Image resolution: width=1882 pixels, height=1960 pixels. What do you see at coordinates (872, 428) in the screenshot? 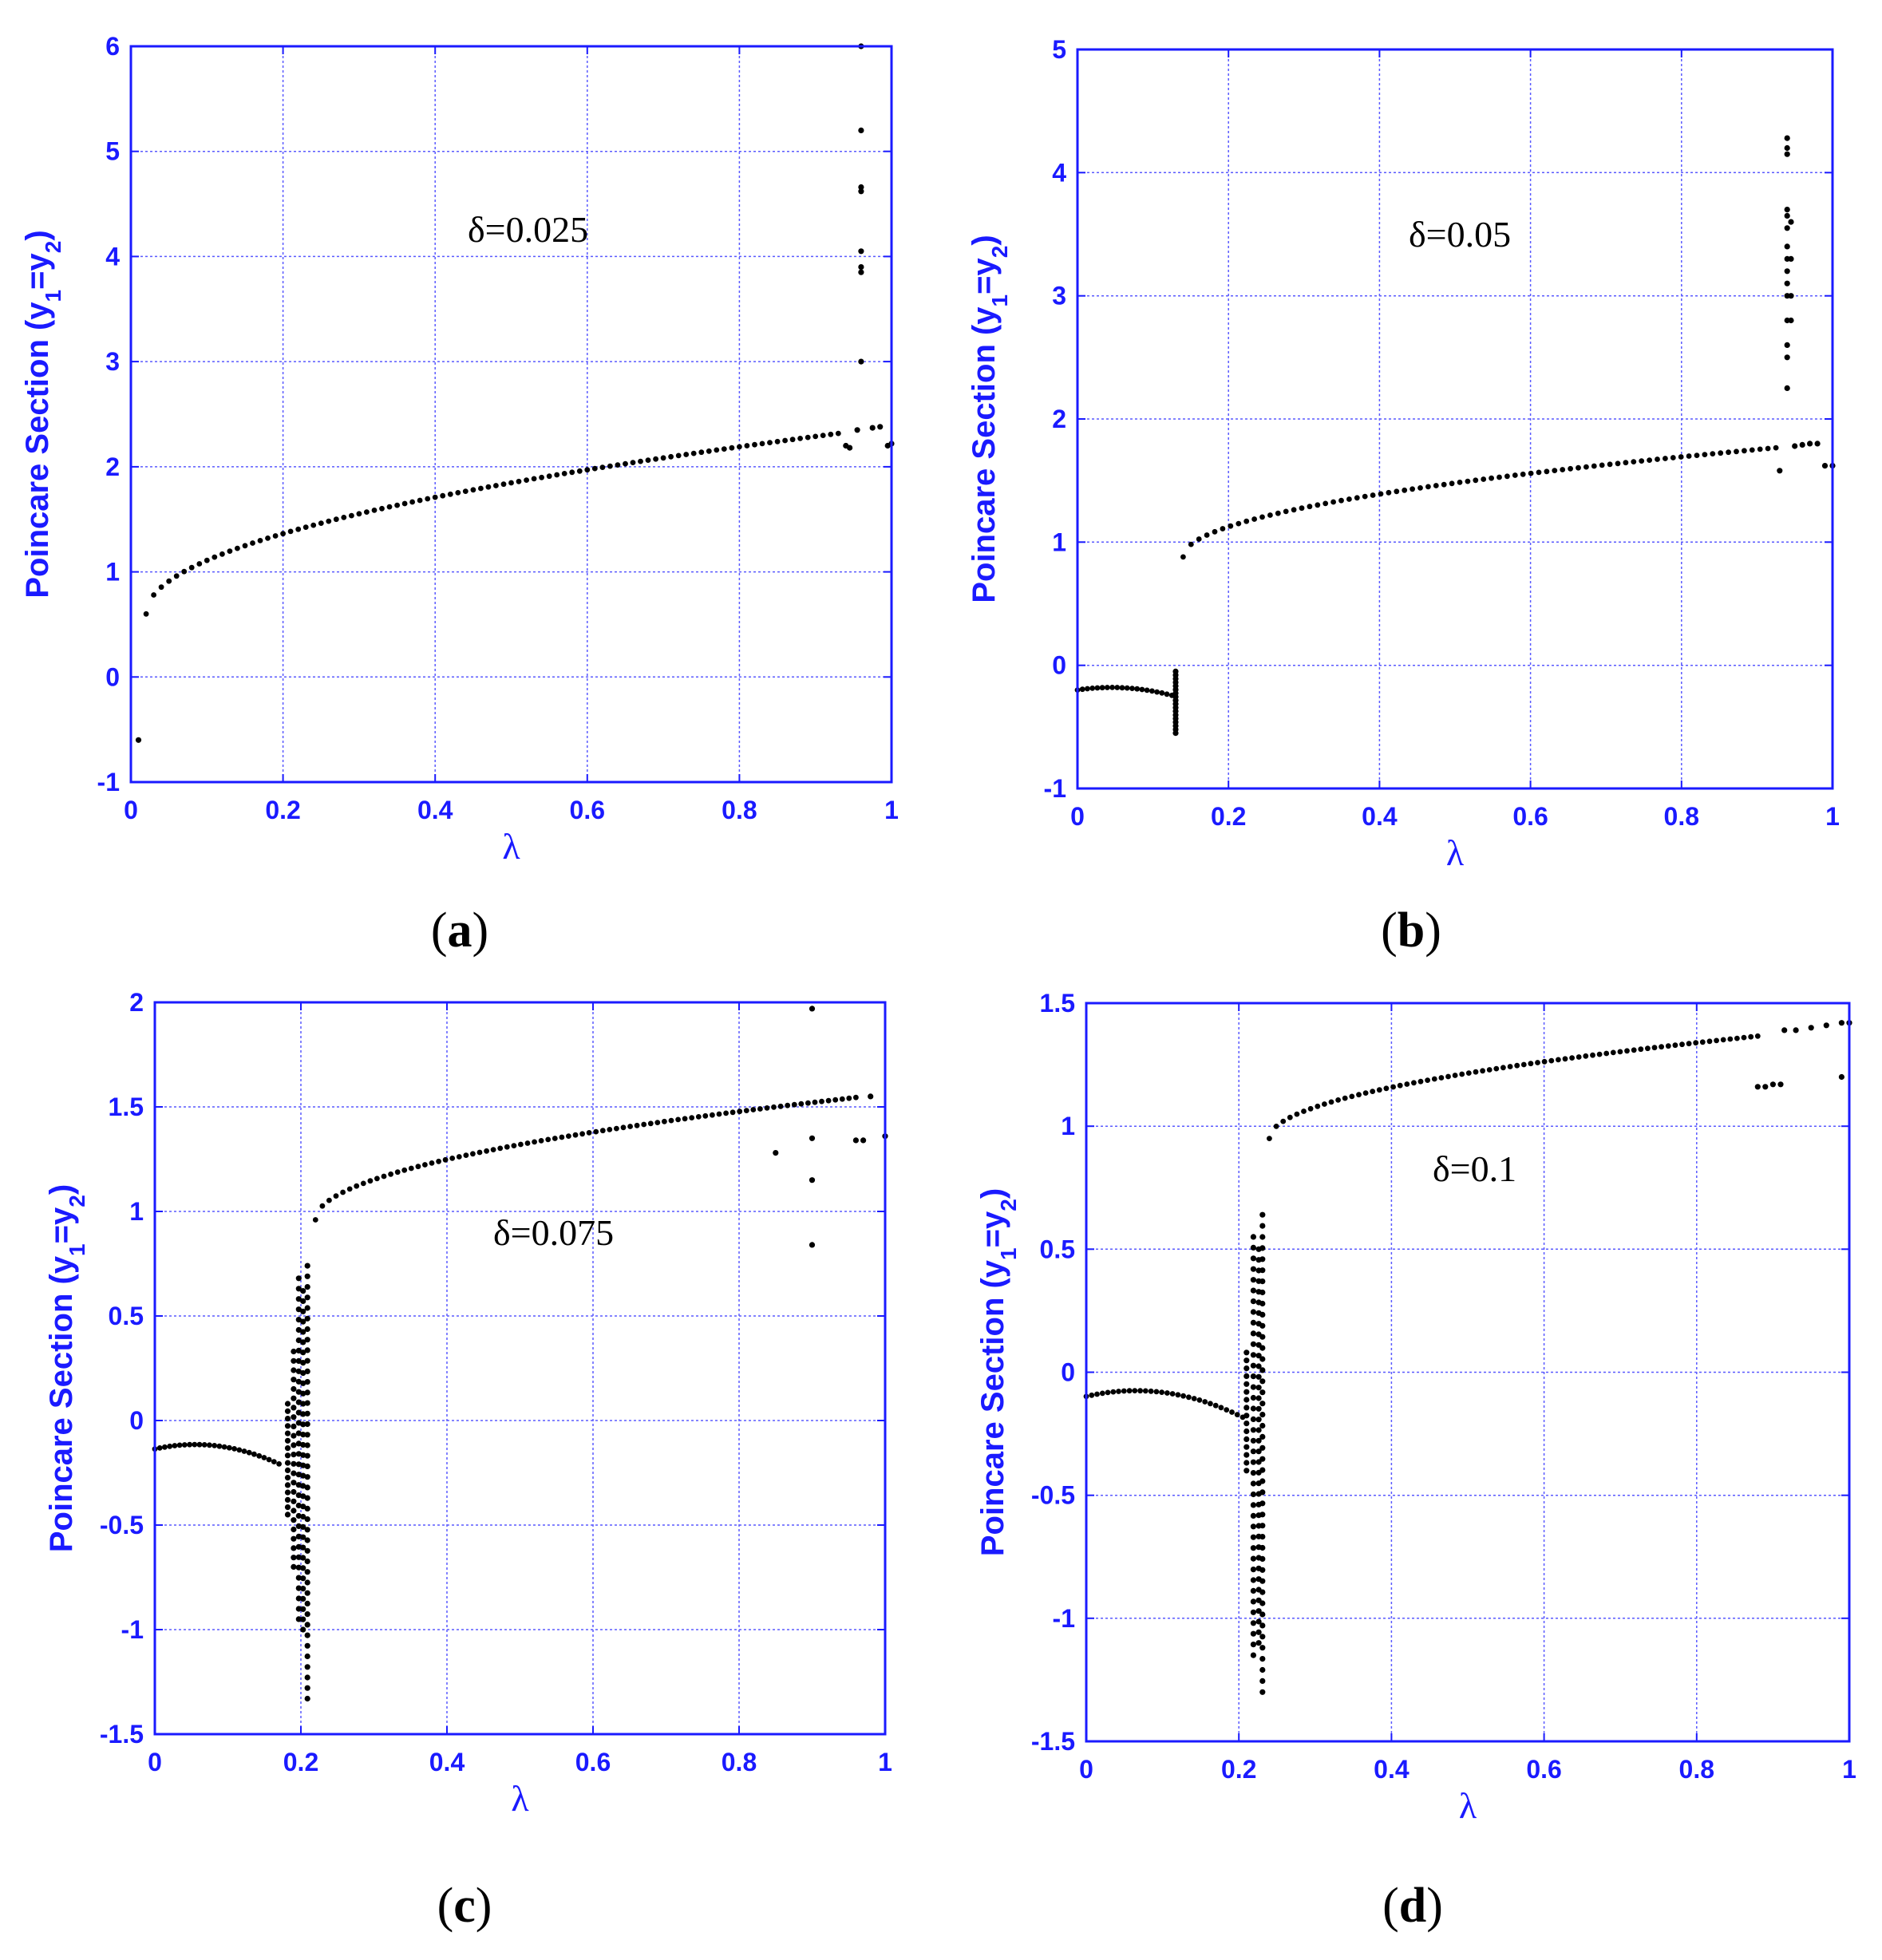
I see `panel-a-data-point` at bounding box center [872, 428].